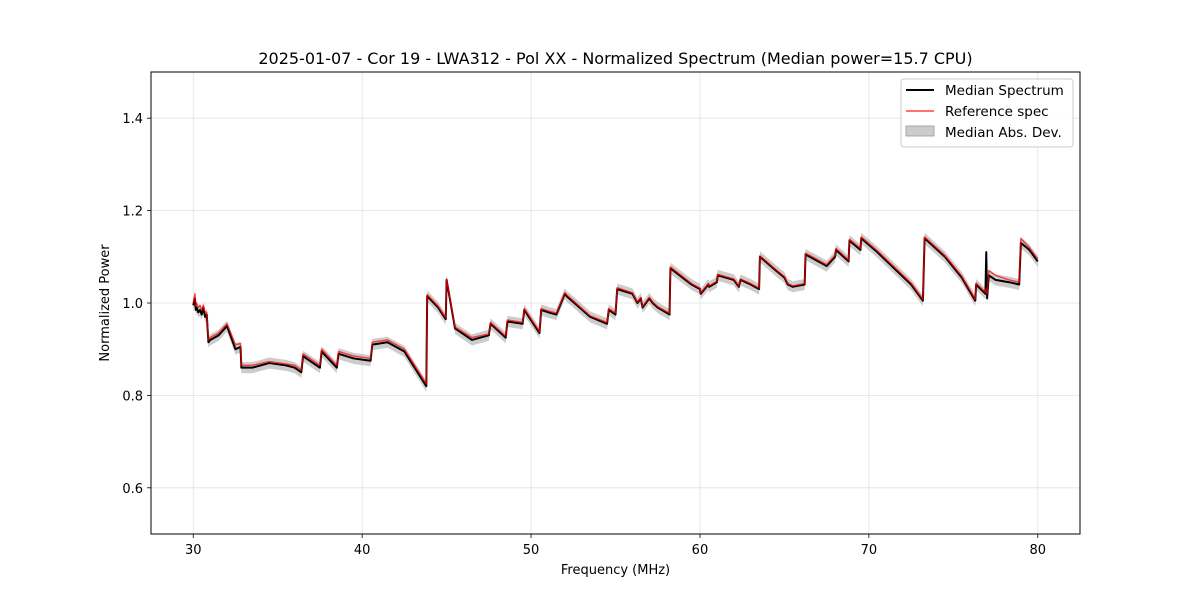  I want to click on legend-median-label: Median Spectrum, so click(1004, 91).